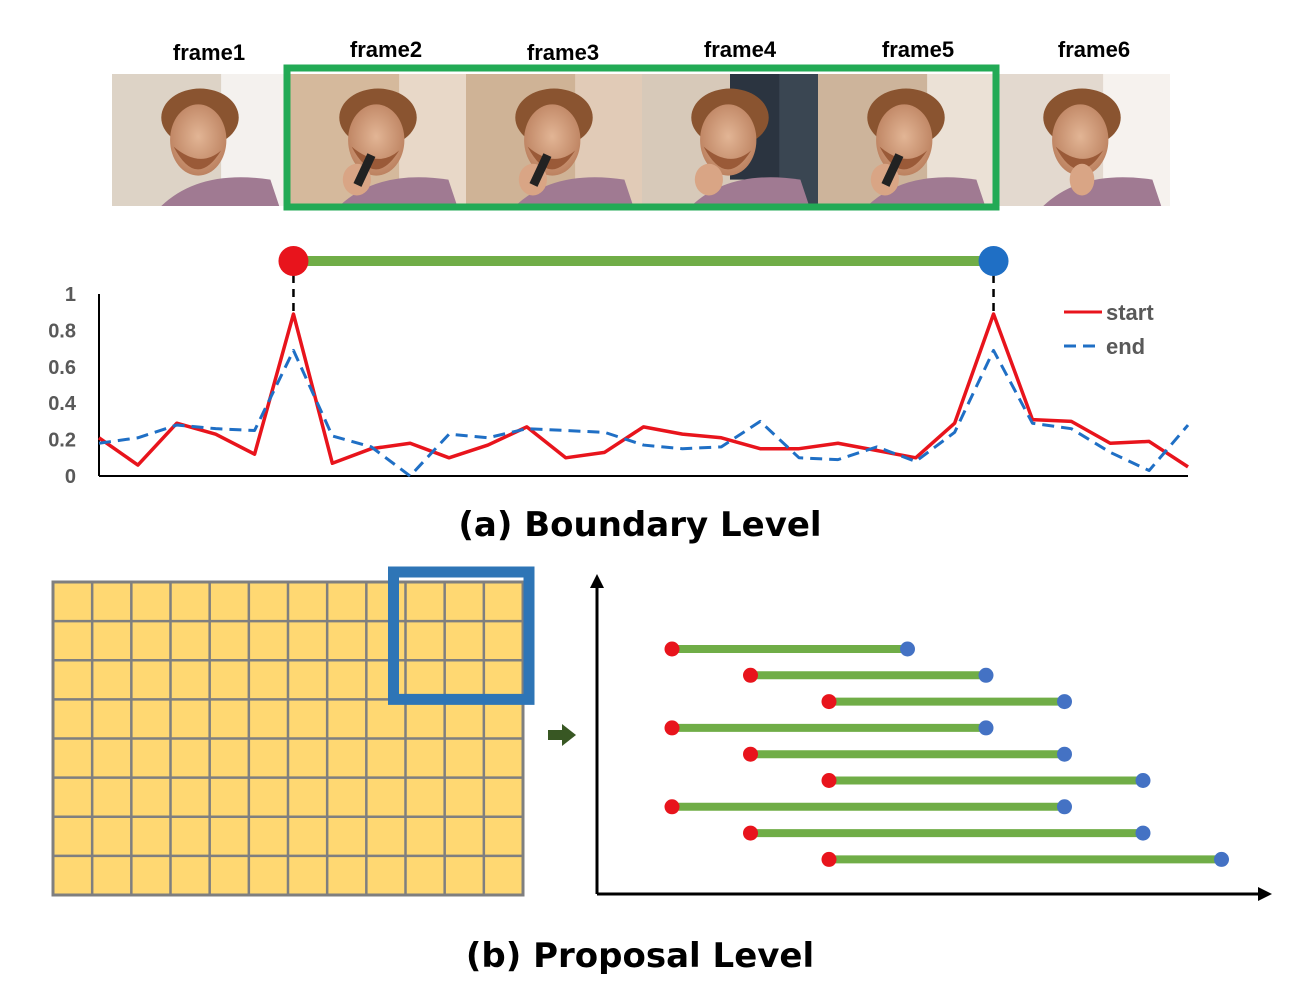 The image size is (1314, 1006). What do you see at coordinates (740, 49) in the screenshot?
I see `frame-label: frame4` at bounding box center [740, 49].